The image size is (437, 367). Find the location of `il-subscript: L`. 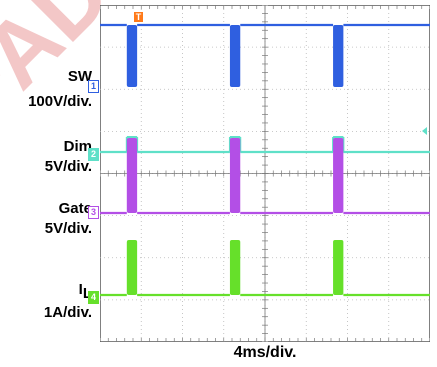

il-subscript: L is located at coordinates (87, 293).